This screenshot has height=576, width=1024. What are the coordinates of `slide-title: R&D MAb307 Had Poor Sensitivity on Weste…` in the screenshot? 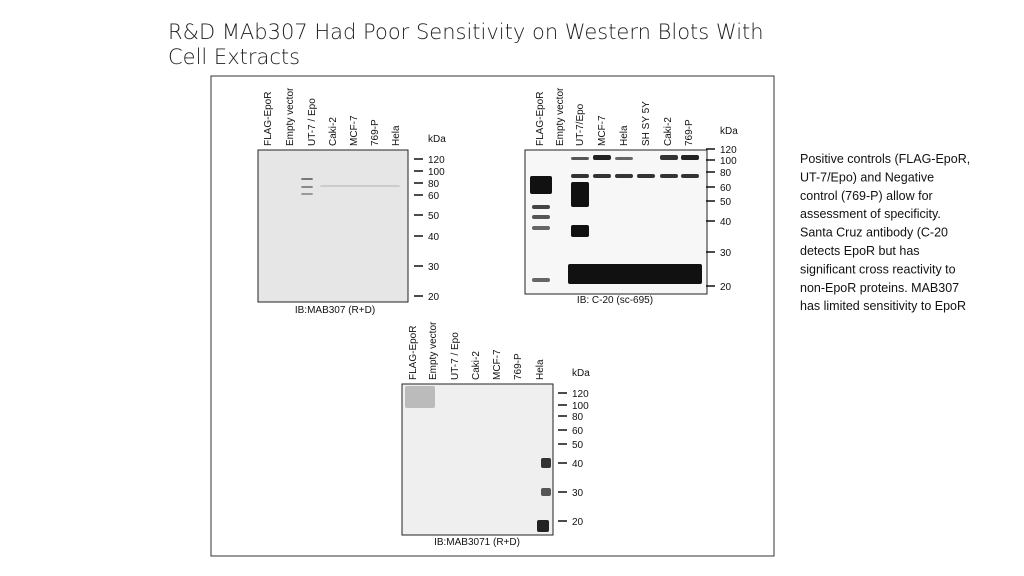 It's located at (466, 44).